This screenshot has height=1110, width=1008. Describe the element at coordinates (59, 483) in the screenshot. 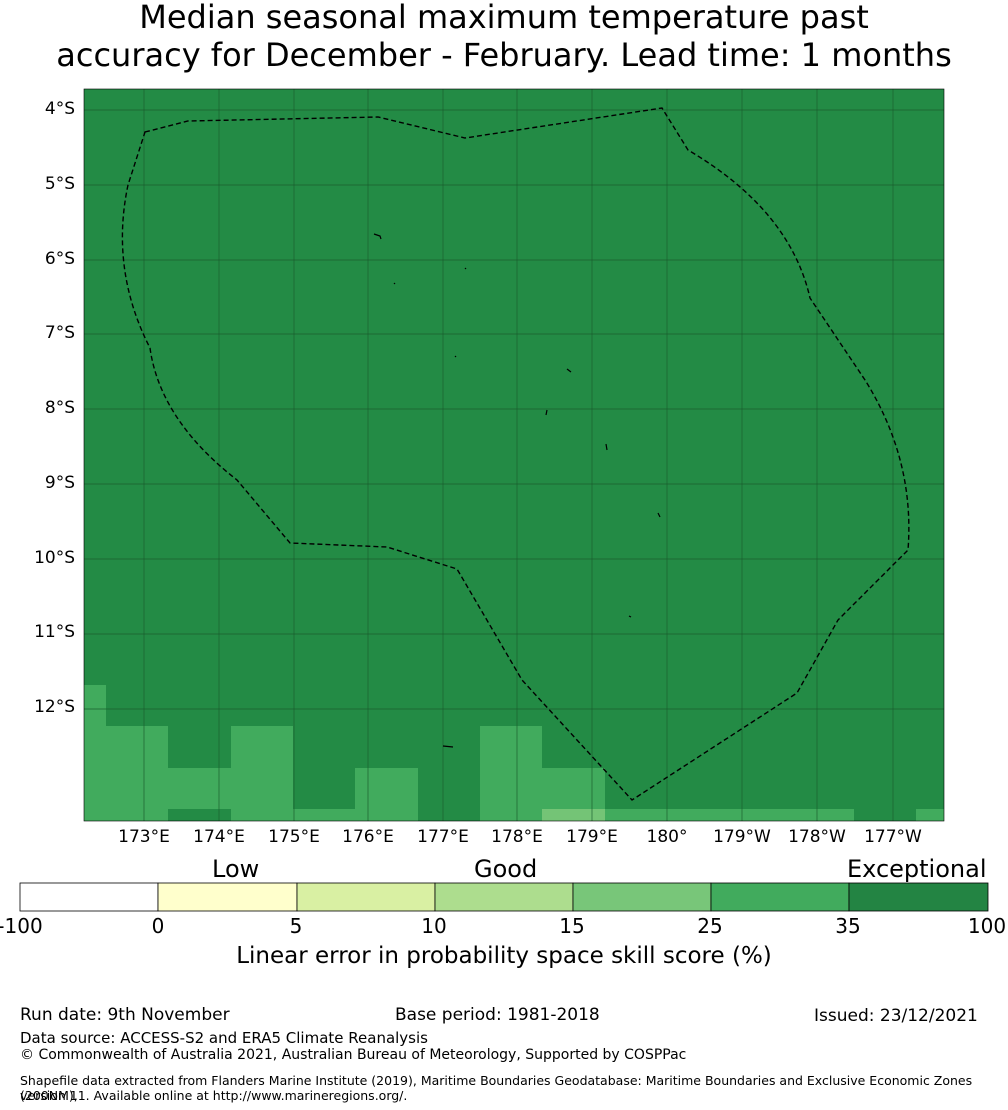

I see `lat-label: 9°S` at that location.